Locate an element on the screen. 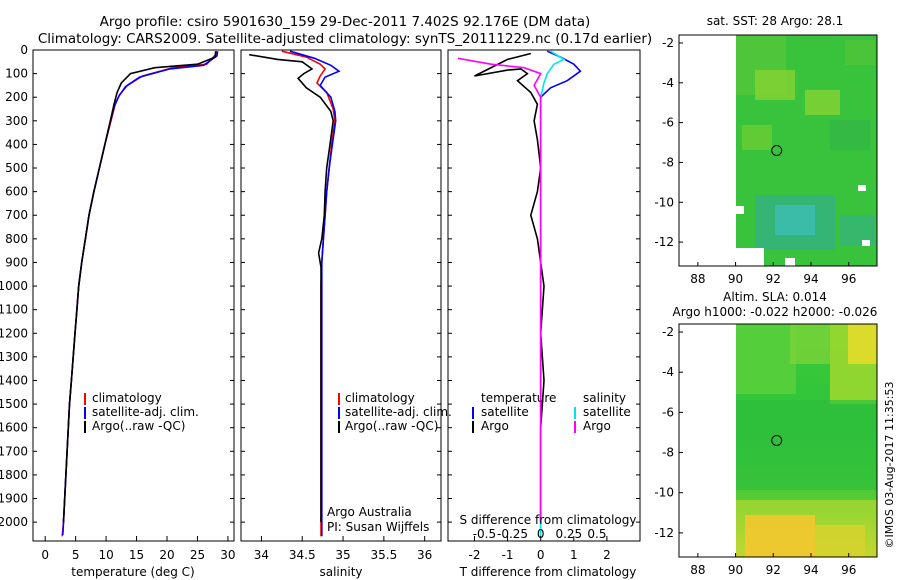 This screenshot has height=580, width=900. sla-map-title: Altim. SLA: 0.014 is located at coordinates (775, 297).